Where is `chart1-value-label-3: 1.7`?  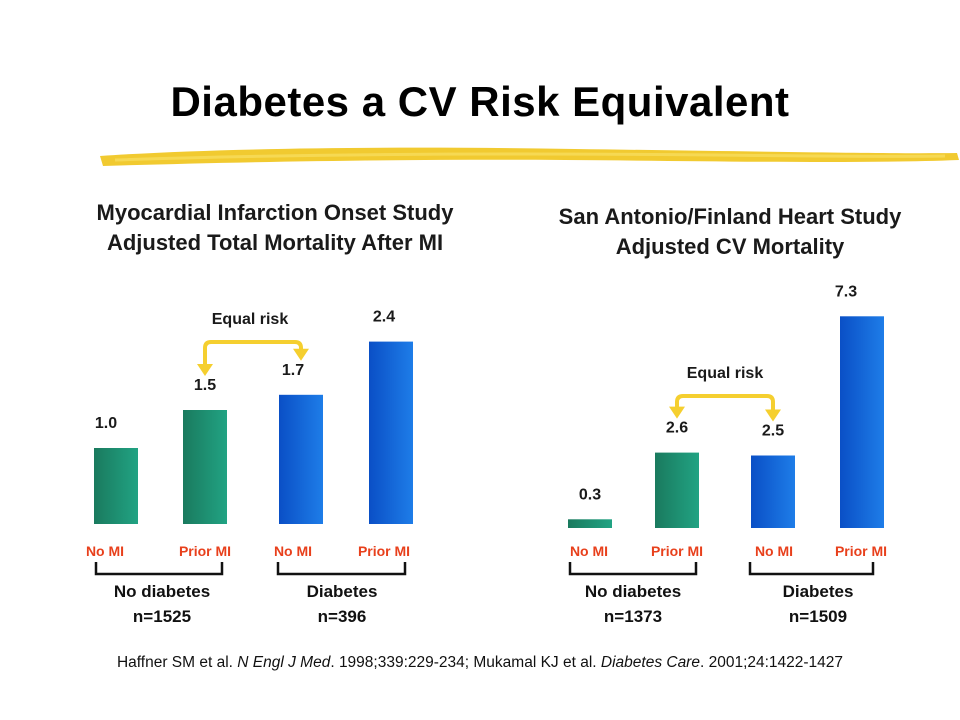
chart1-value-label-3: 1.7 is located at coordinates (293, 370).